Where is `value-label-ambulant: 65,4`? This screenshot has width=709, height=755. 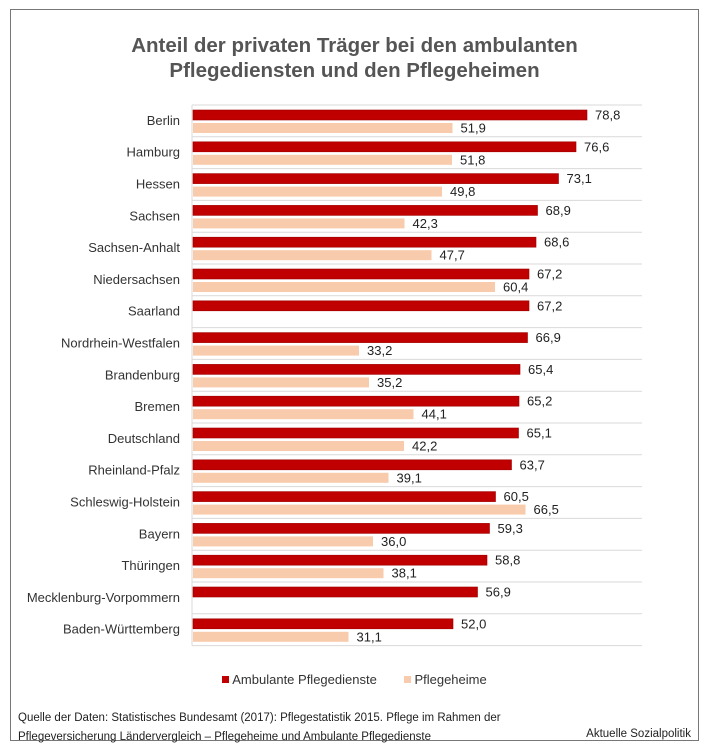 value-label-ambulant: 65,4 is located at coordinates (540, 369).